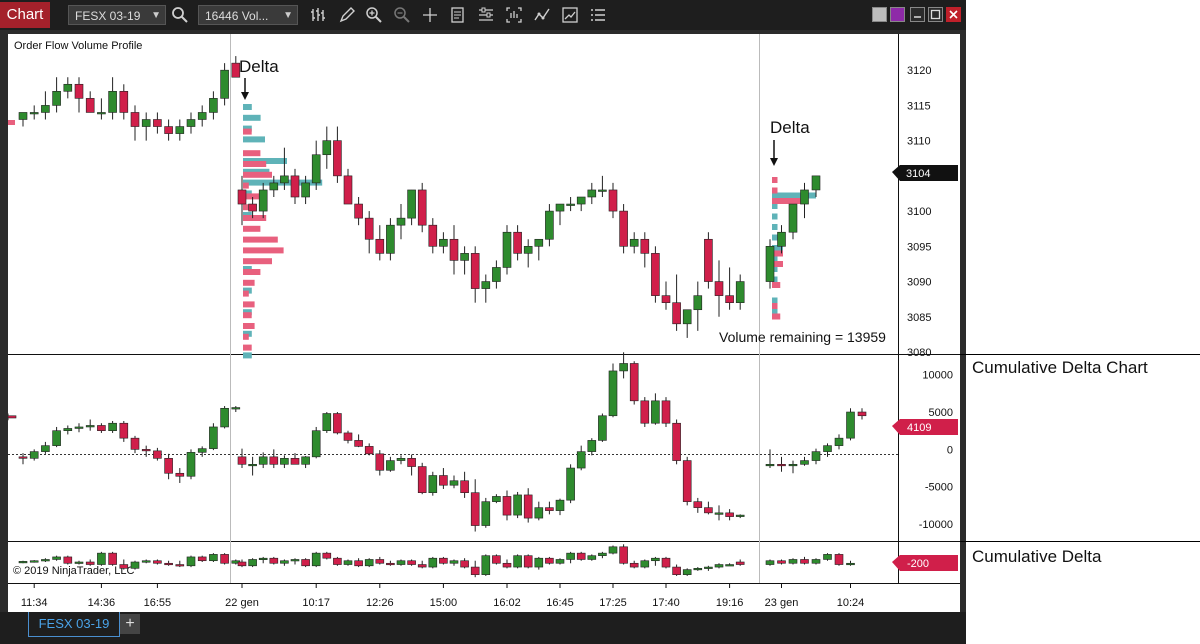 The image size is (1200, 644). Describe the element at coordinates (402, 15) in the screenshot. I see `zoom-out-icon` at that location.